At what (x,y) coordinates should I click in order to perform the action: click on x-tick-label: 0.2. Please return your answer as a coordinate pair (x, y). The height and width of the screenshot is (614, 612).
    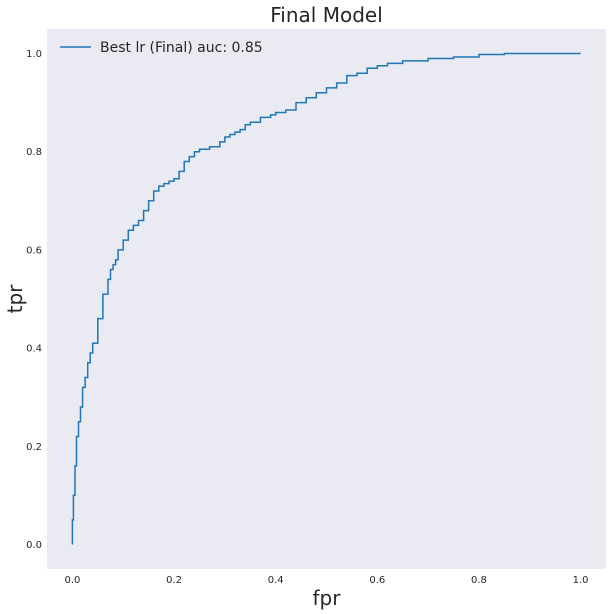
    Looking at the image, I should click on (174, 580).